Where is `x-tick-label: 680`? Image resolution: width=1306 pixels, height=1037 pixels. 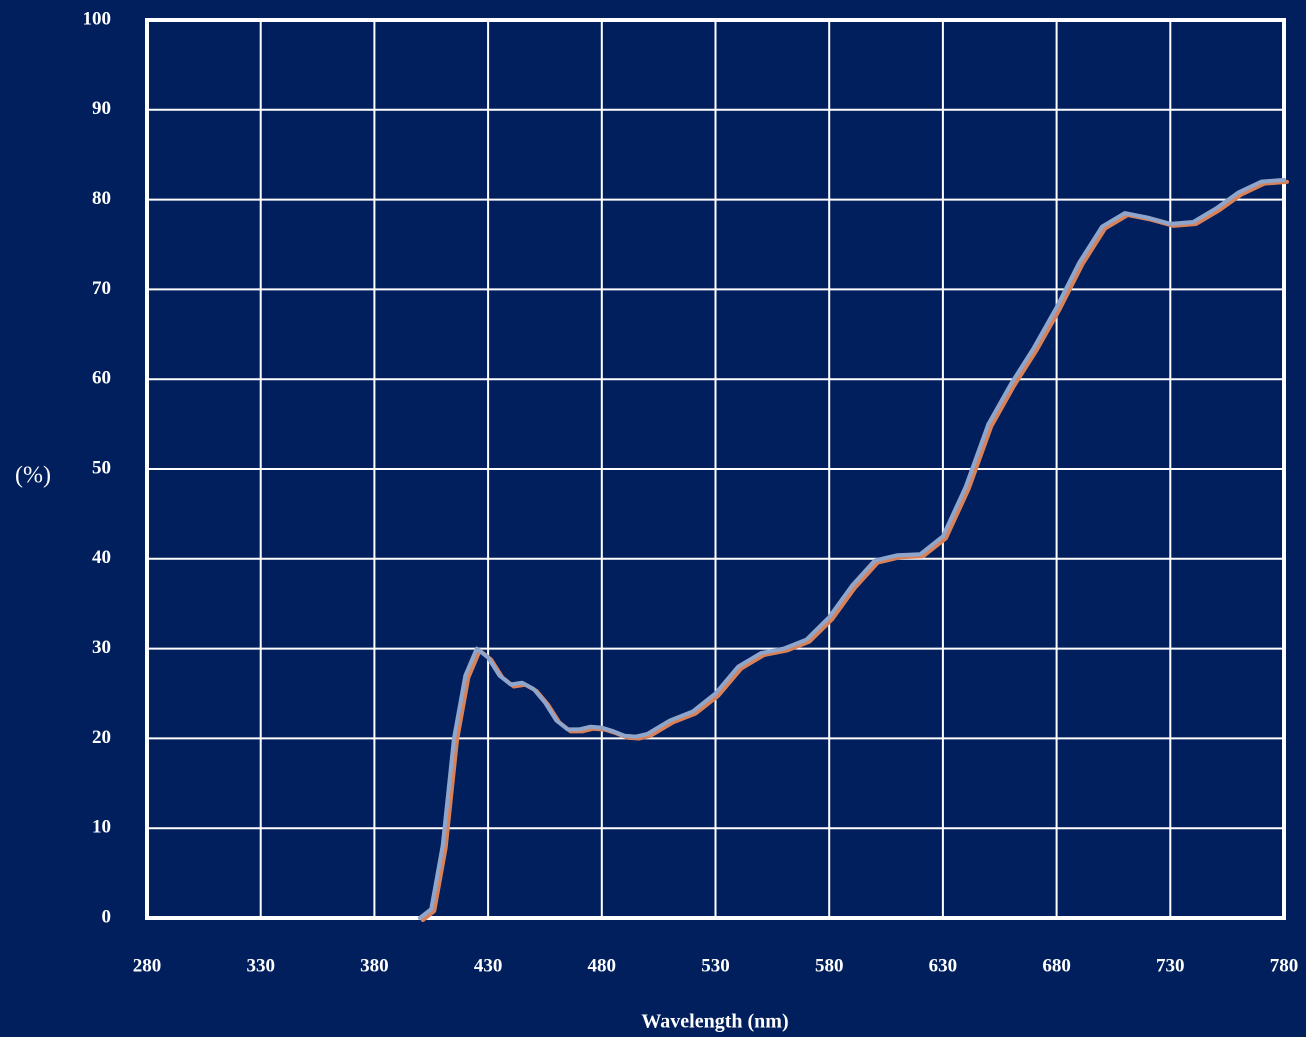 x-tick-label: 680 is located at coordinates (1056, 965).